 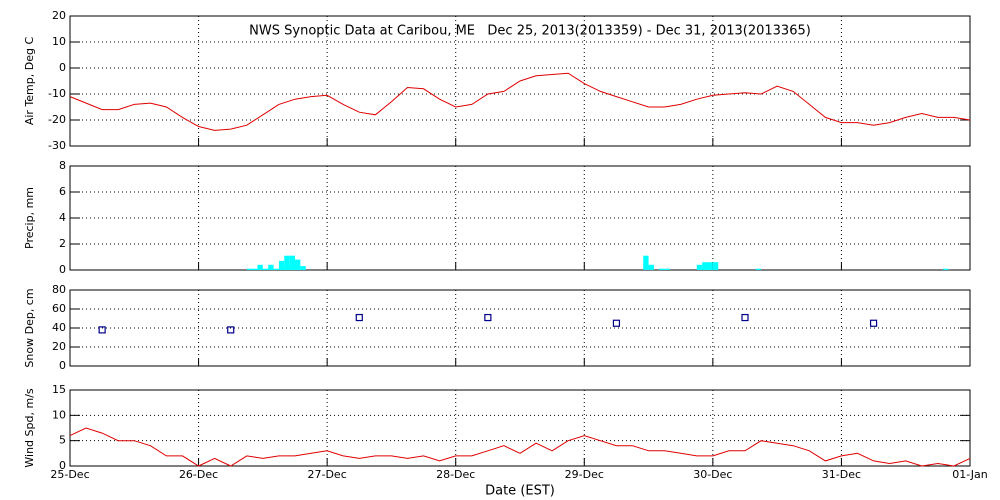 What do you see at coordinates (841, 474) in the screenshot?
I see `x-tick-label: 31-Dec` at bounding box center [841, 474].